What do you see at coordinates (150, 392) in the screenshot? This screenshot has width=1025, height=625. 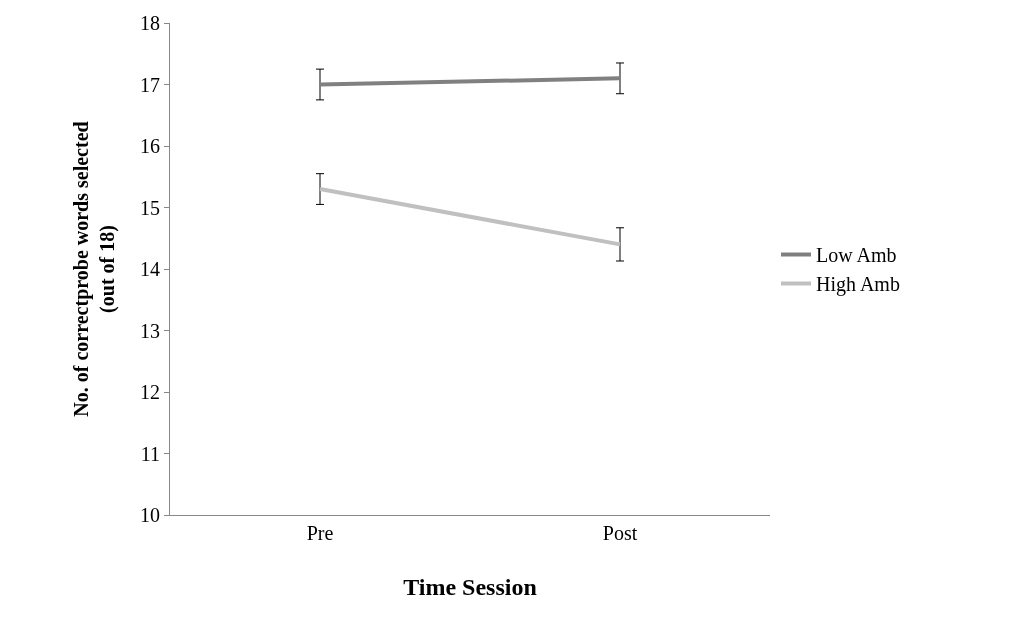 I see `y-tick-label: 12` at bounding box center [150, 392].